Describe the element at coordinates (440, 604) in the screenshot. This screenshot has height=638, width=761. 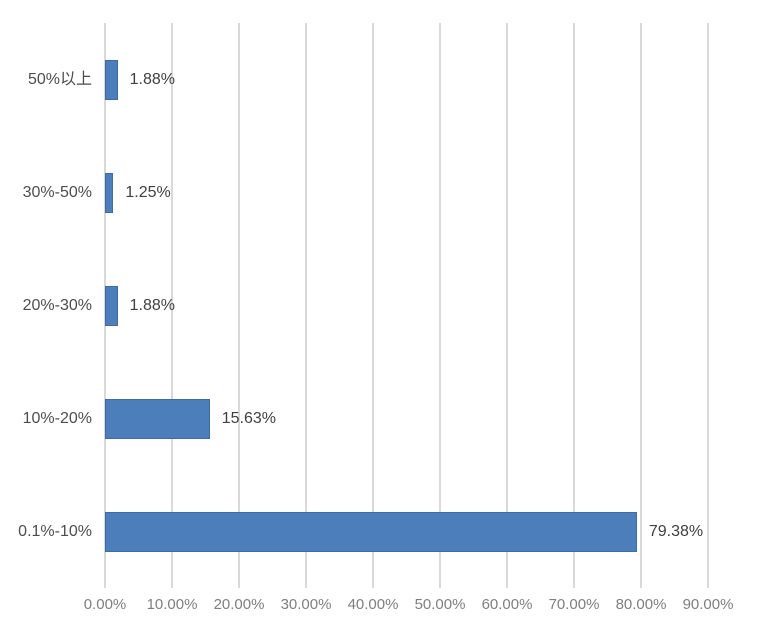
I see `x-tick-label: 50.00%` at that location.